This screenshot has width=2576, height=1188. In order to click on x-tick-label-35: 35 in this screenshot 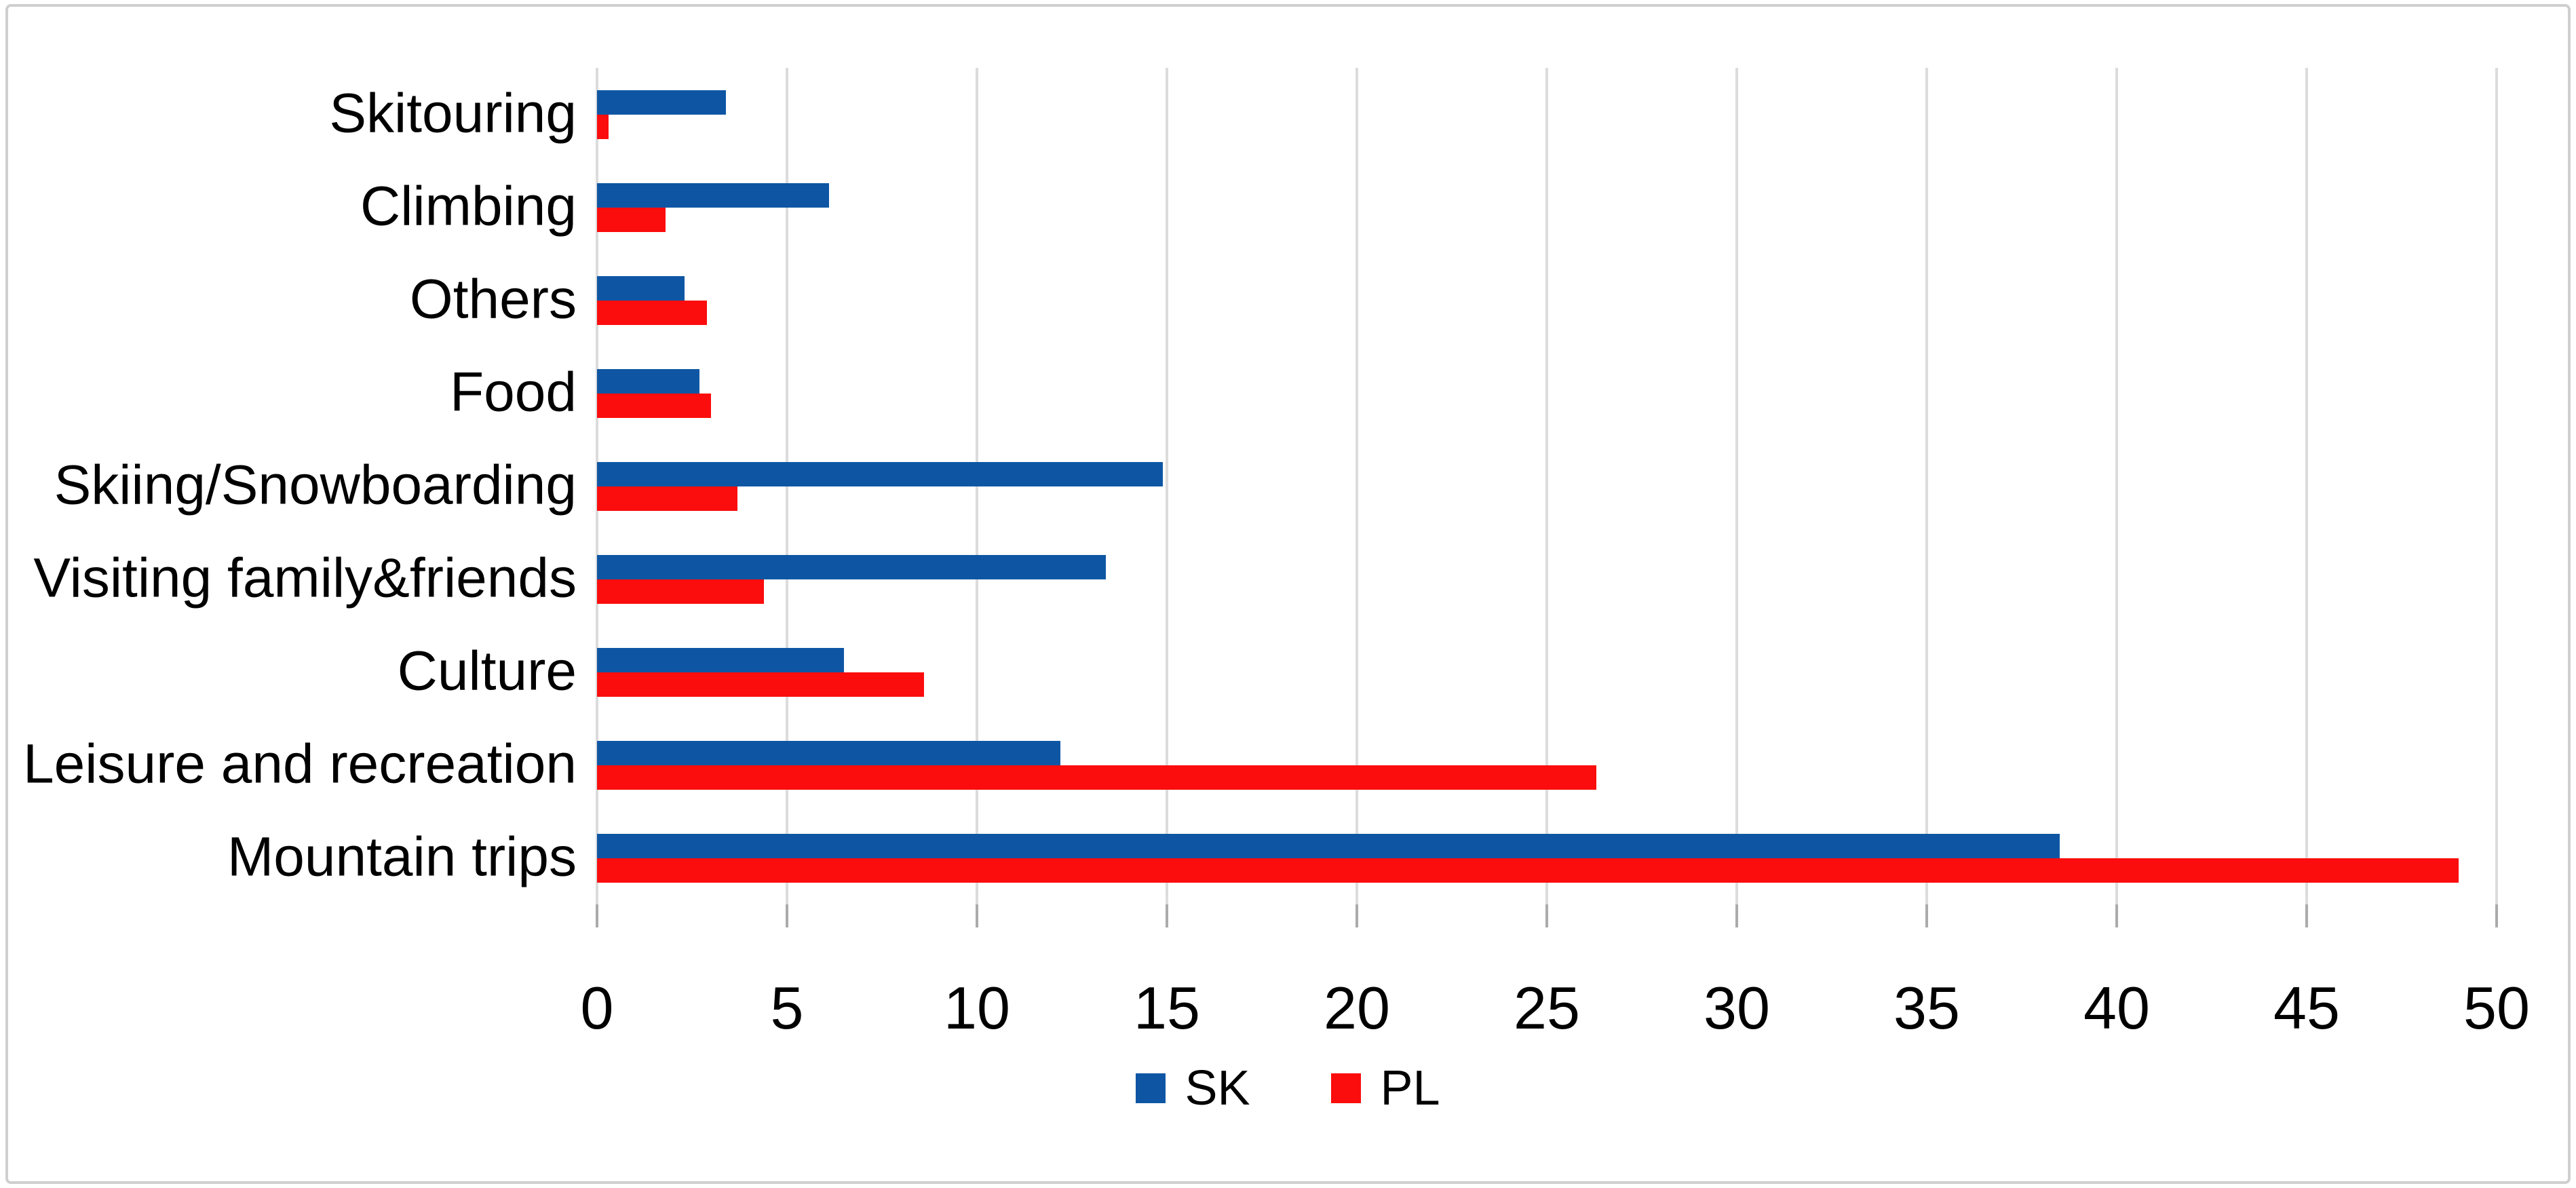, I will do `click(1926, 1007)`.